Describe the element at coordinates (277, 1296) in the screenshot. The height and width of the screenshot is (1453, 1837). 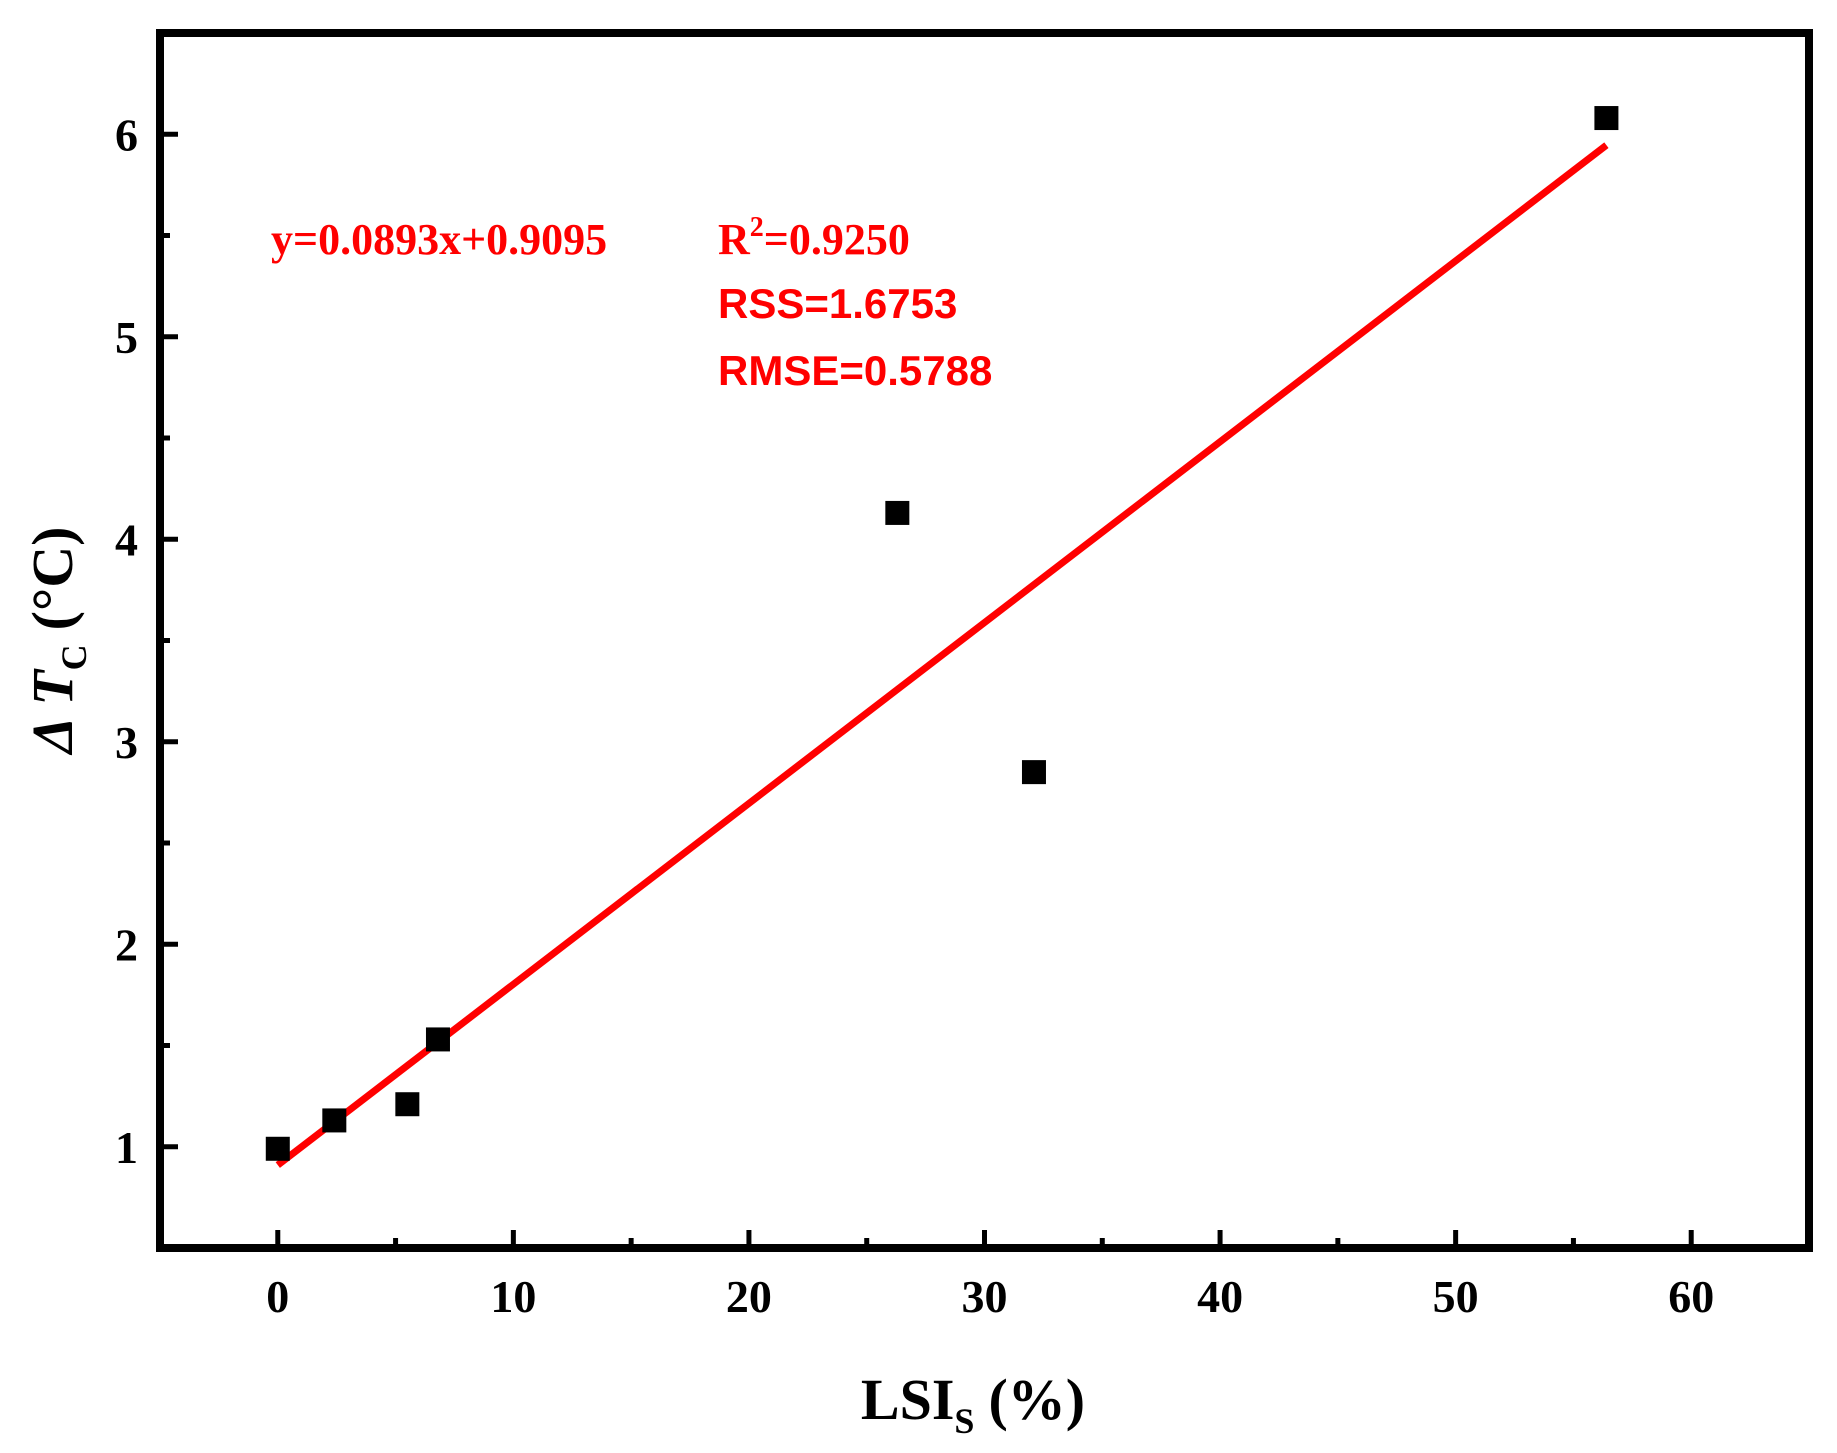
I see `x-tick-label: 0` at that location.